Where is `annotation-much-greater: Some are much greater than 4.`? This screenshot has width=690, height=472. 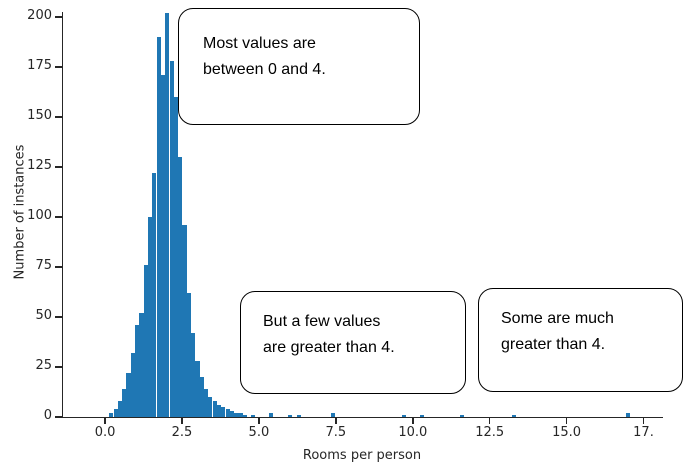
annotation-much-greater: Some are much greater than 4. is located at coordinates (580, 340).